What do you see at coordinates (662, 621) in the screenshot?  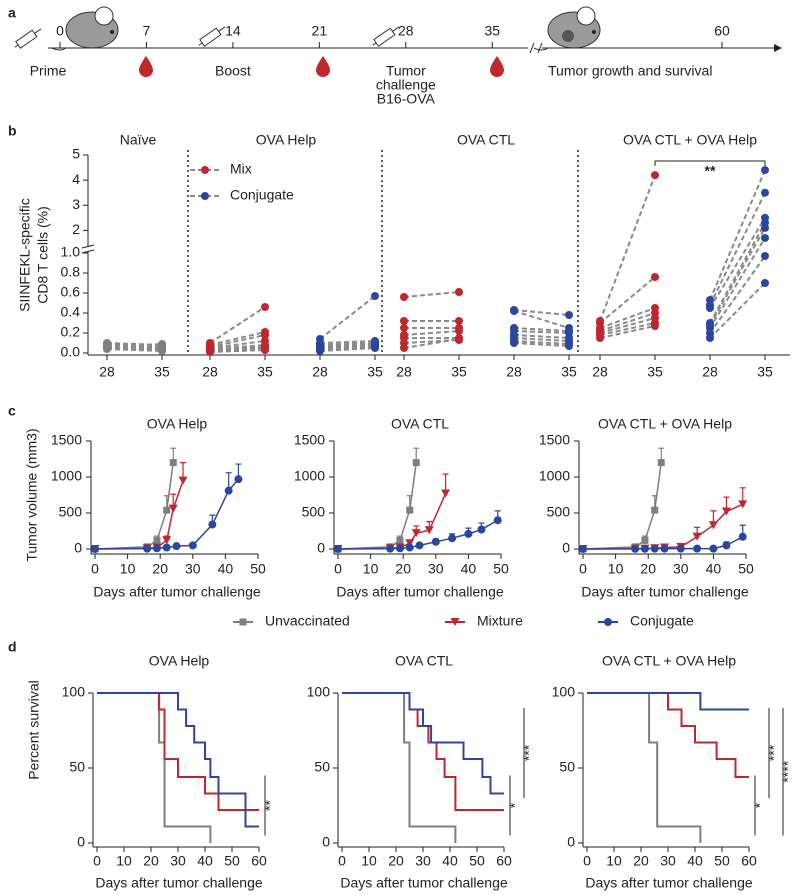 I see `legend-label: Conjugate` at bounding box center [662, 621].